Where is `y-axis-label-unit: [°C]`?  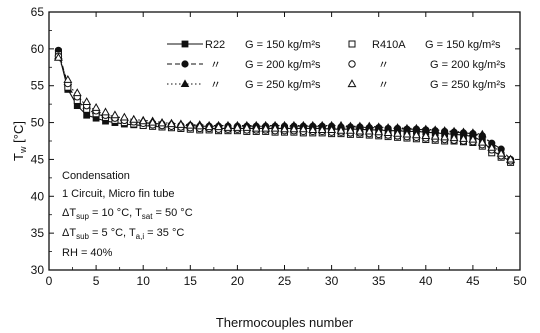 y-axis-label-unit: [°C] is located at coordinates (18, 133).